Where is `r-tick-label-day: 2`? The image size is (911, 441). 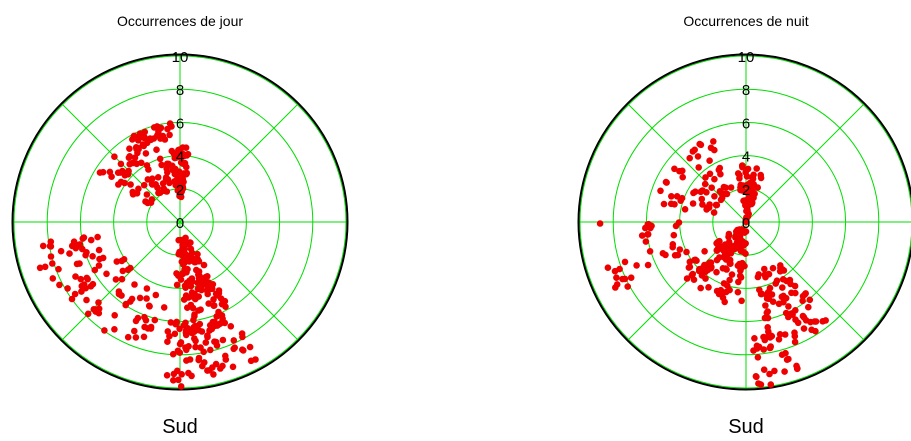
r-tick-label-day: 2 is located at coordinates (180, 190).